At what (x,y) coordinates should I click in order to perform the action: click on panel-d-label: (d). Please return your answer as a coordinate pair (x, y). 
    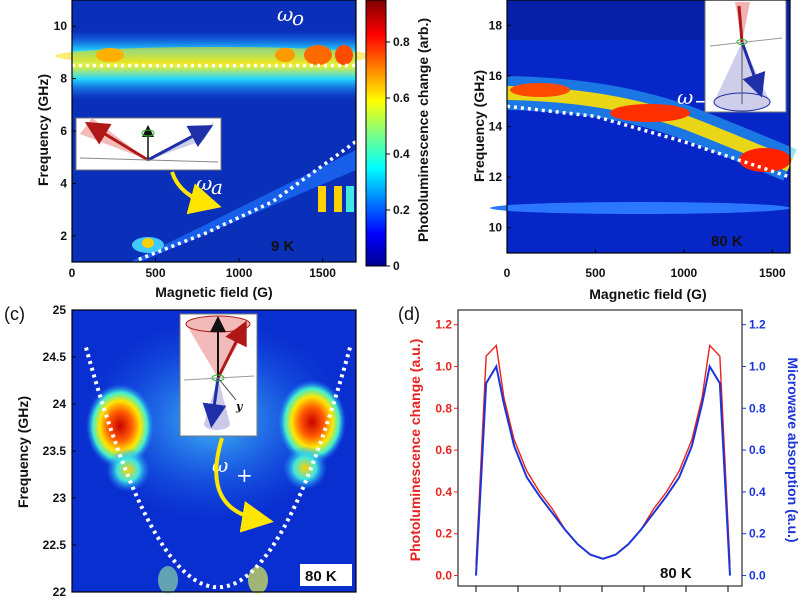
    Looking at the image, I should click on (409, 314).